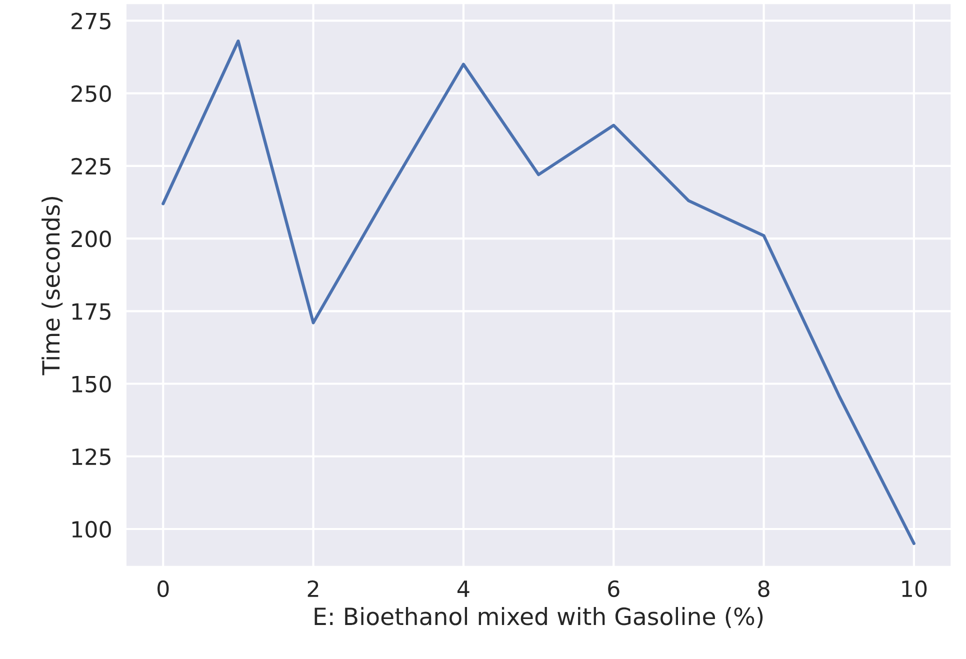  What do you see at coordinates (91, 93) in the screenshot?
I see `y-tick-label: 250` at bounding box center [91, 93].